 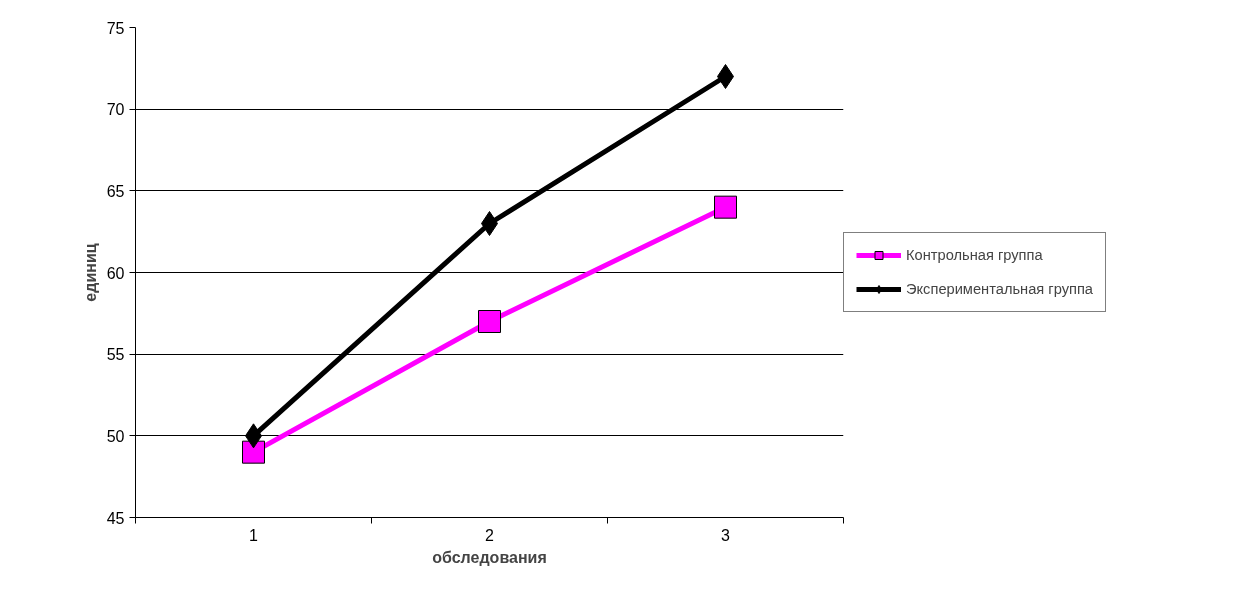 I want to click on y-tick-label: 70, so click(x=115, y=110).